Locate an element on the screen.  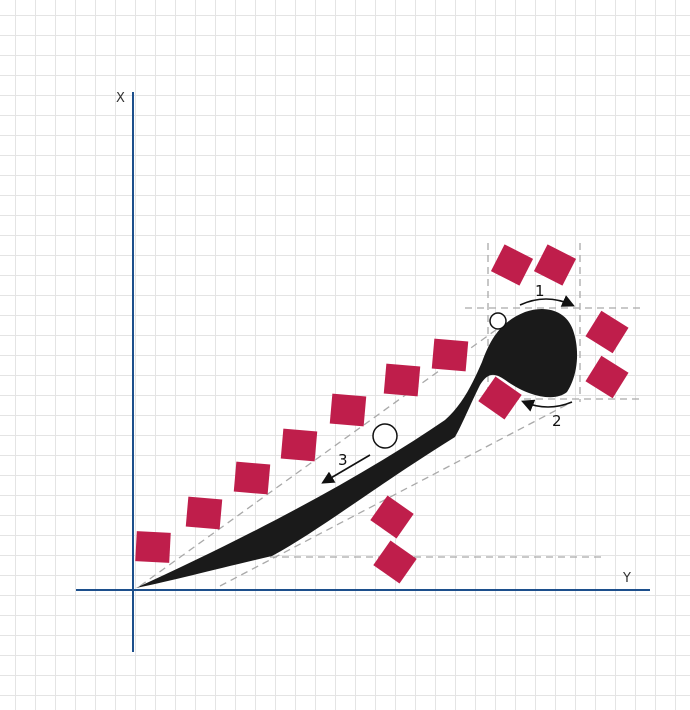
step-3-arrow is located at coordinates (346, 469).